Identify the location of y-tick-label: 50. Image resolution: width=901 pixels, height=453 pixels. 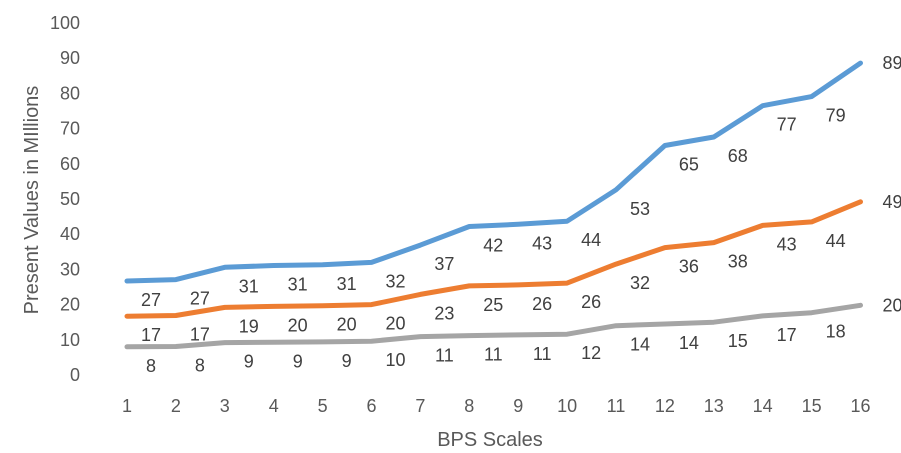
(70, 199).